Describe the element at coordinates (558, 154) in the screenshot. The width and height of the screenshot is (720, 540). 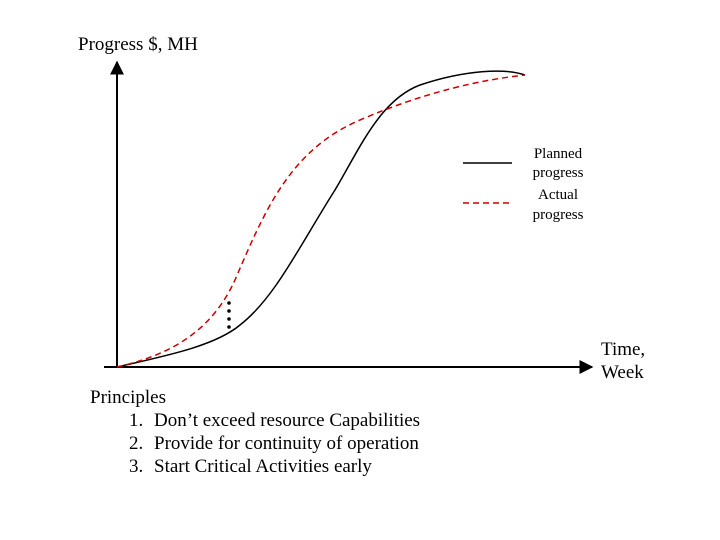
I see `legend-planned-label-1: Planned` at that location.